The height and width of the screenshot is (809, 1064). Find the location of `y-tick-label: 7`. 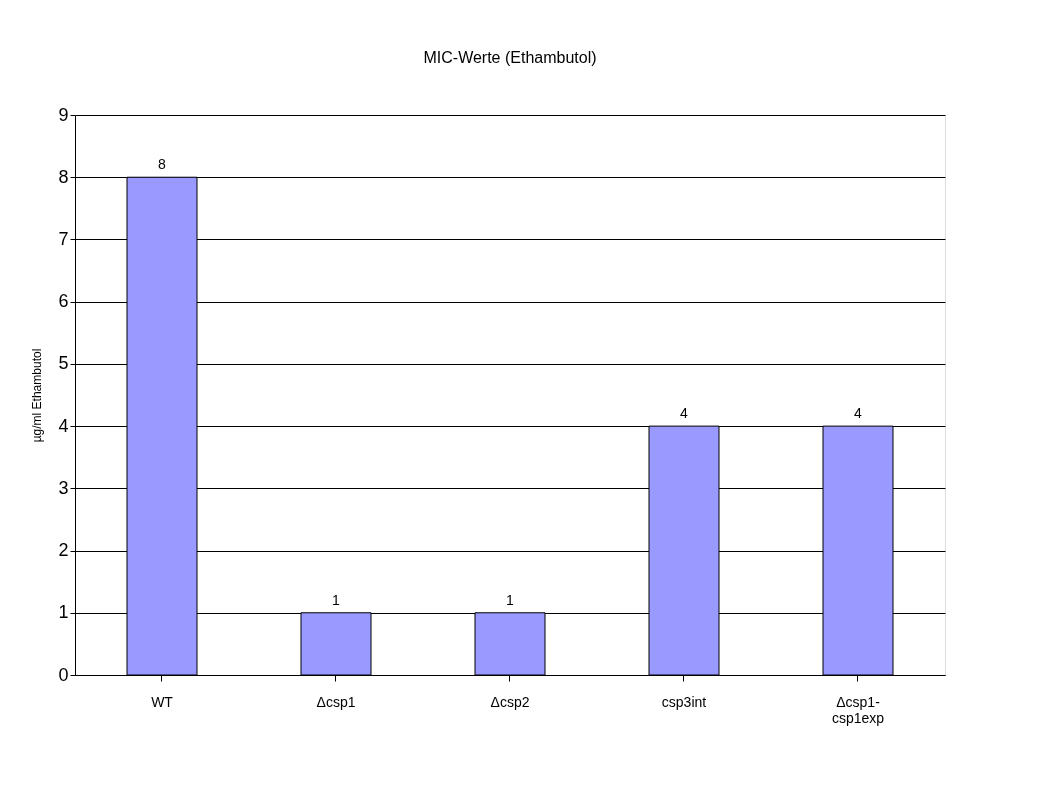

y-tick-label: 7 is located at coordinates (63, 238).